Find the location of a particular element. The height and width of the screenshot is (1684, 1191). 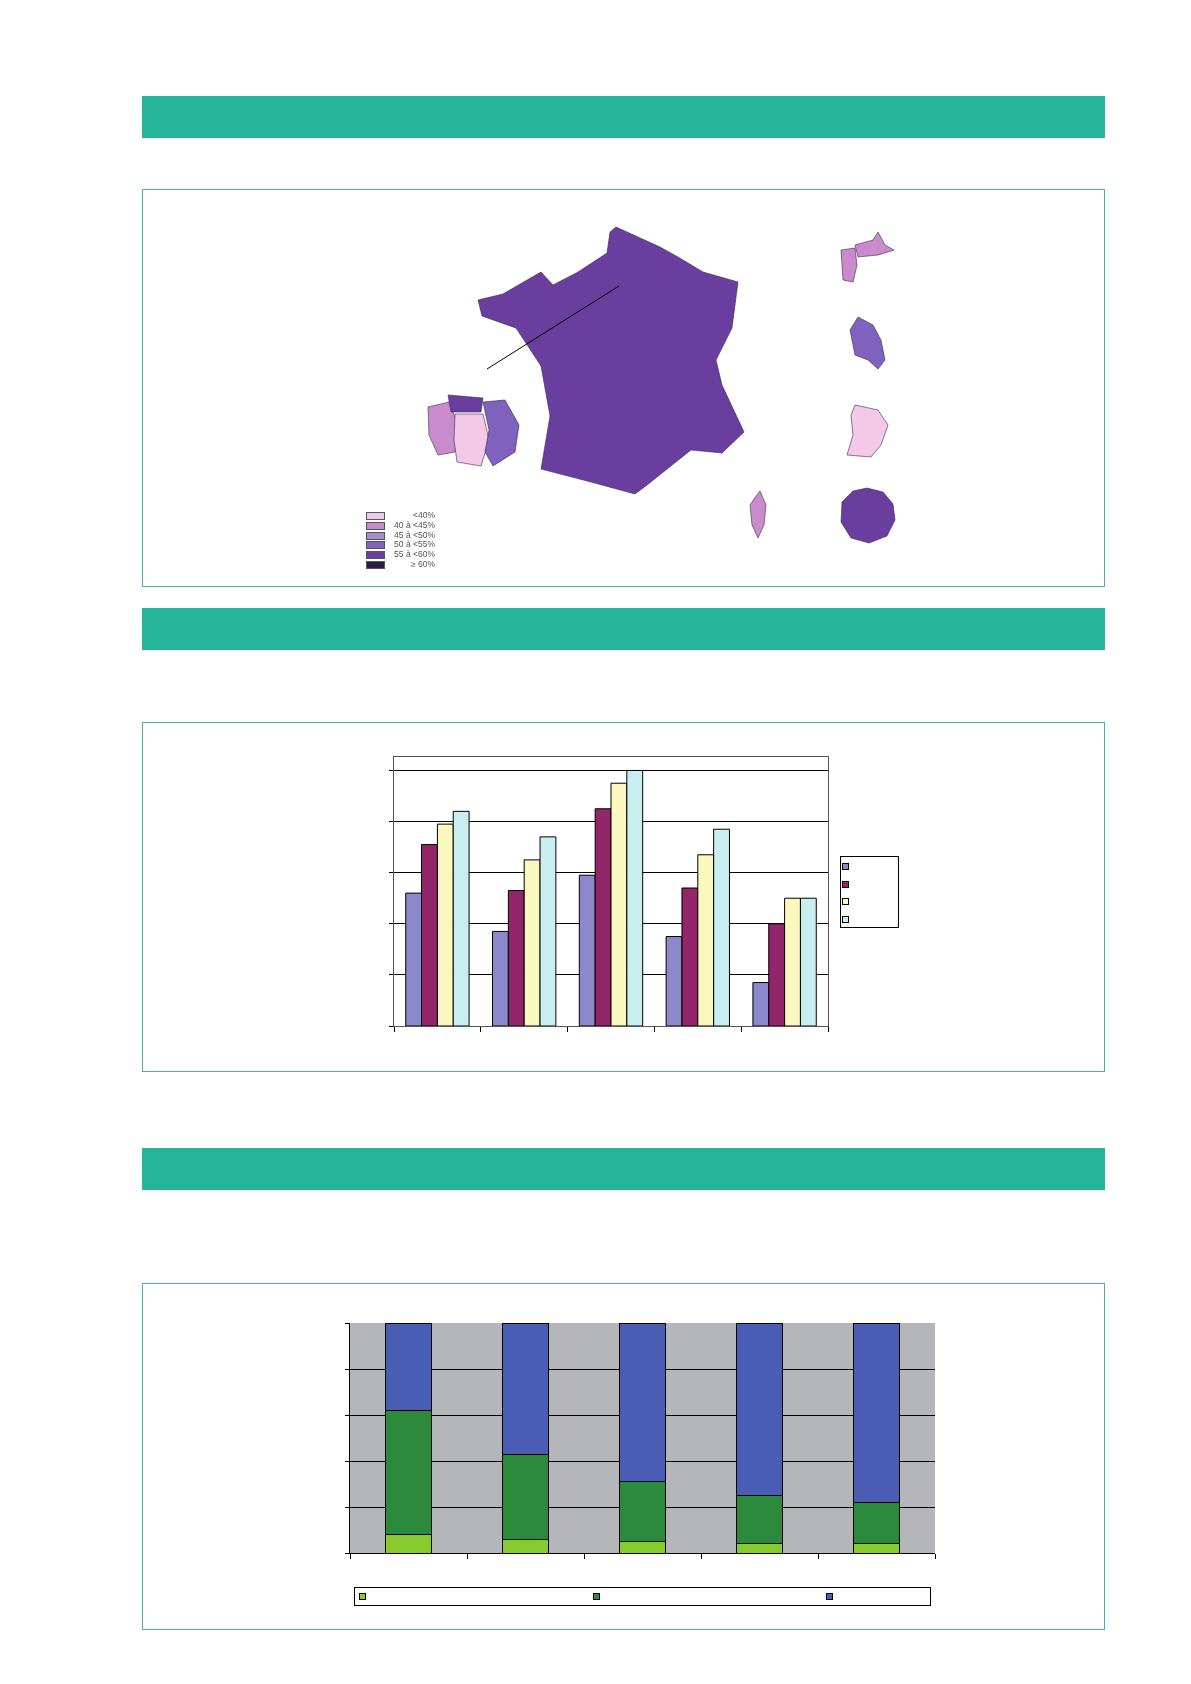

category-label: ≥ 60% is located at coordinates (422, 564).